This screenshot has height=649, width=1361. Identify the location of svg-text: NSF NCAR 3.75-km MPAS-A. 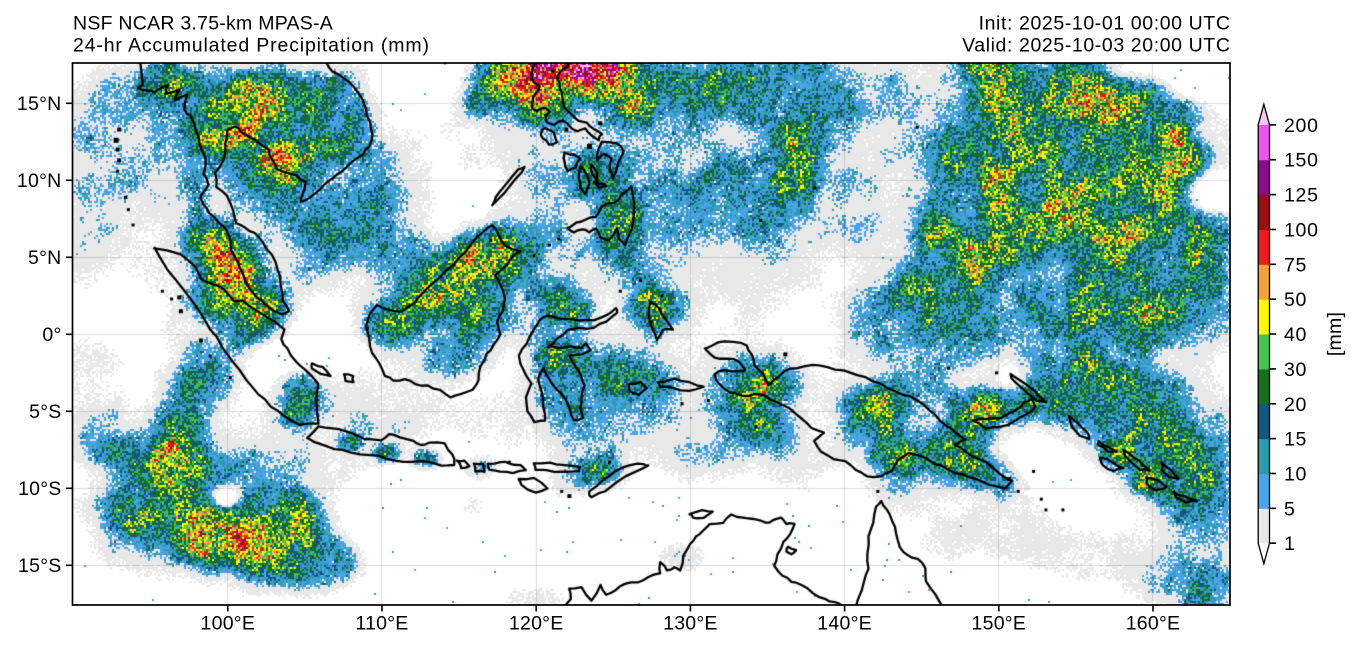
(203, 24).